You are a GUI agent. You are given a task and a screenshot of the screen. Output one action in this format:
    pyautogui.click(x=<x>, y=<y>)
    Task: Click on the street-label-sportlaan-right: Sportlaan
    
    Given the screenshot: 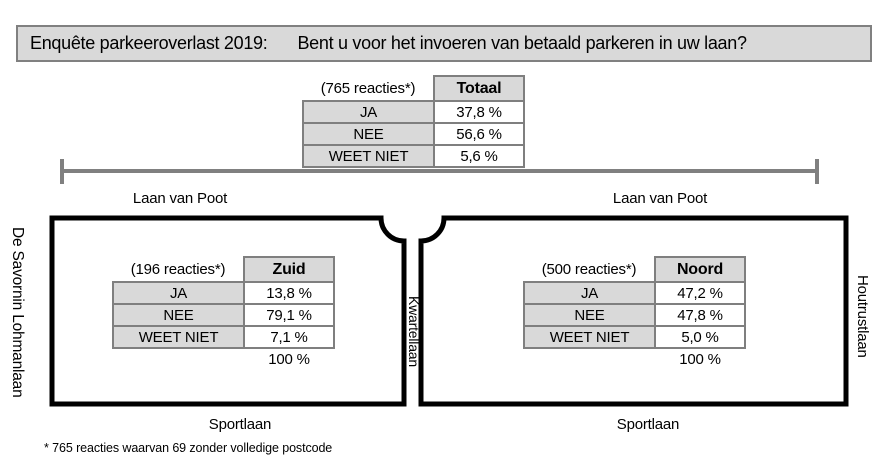 What is the action you would take?
    pyautogui.click(x=648, y=424)
    